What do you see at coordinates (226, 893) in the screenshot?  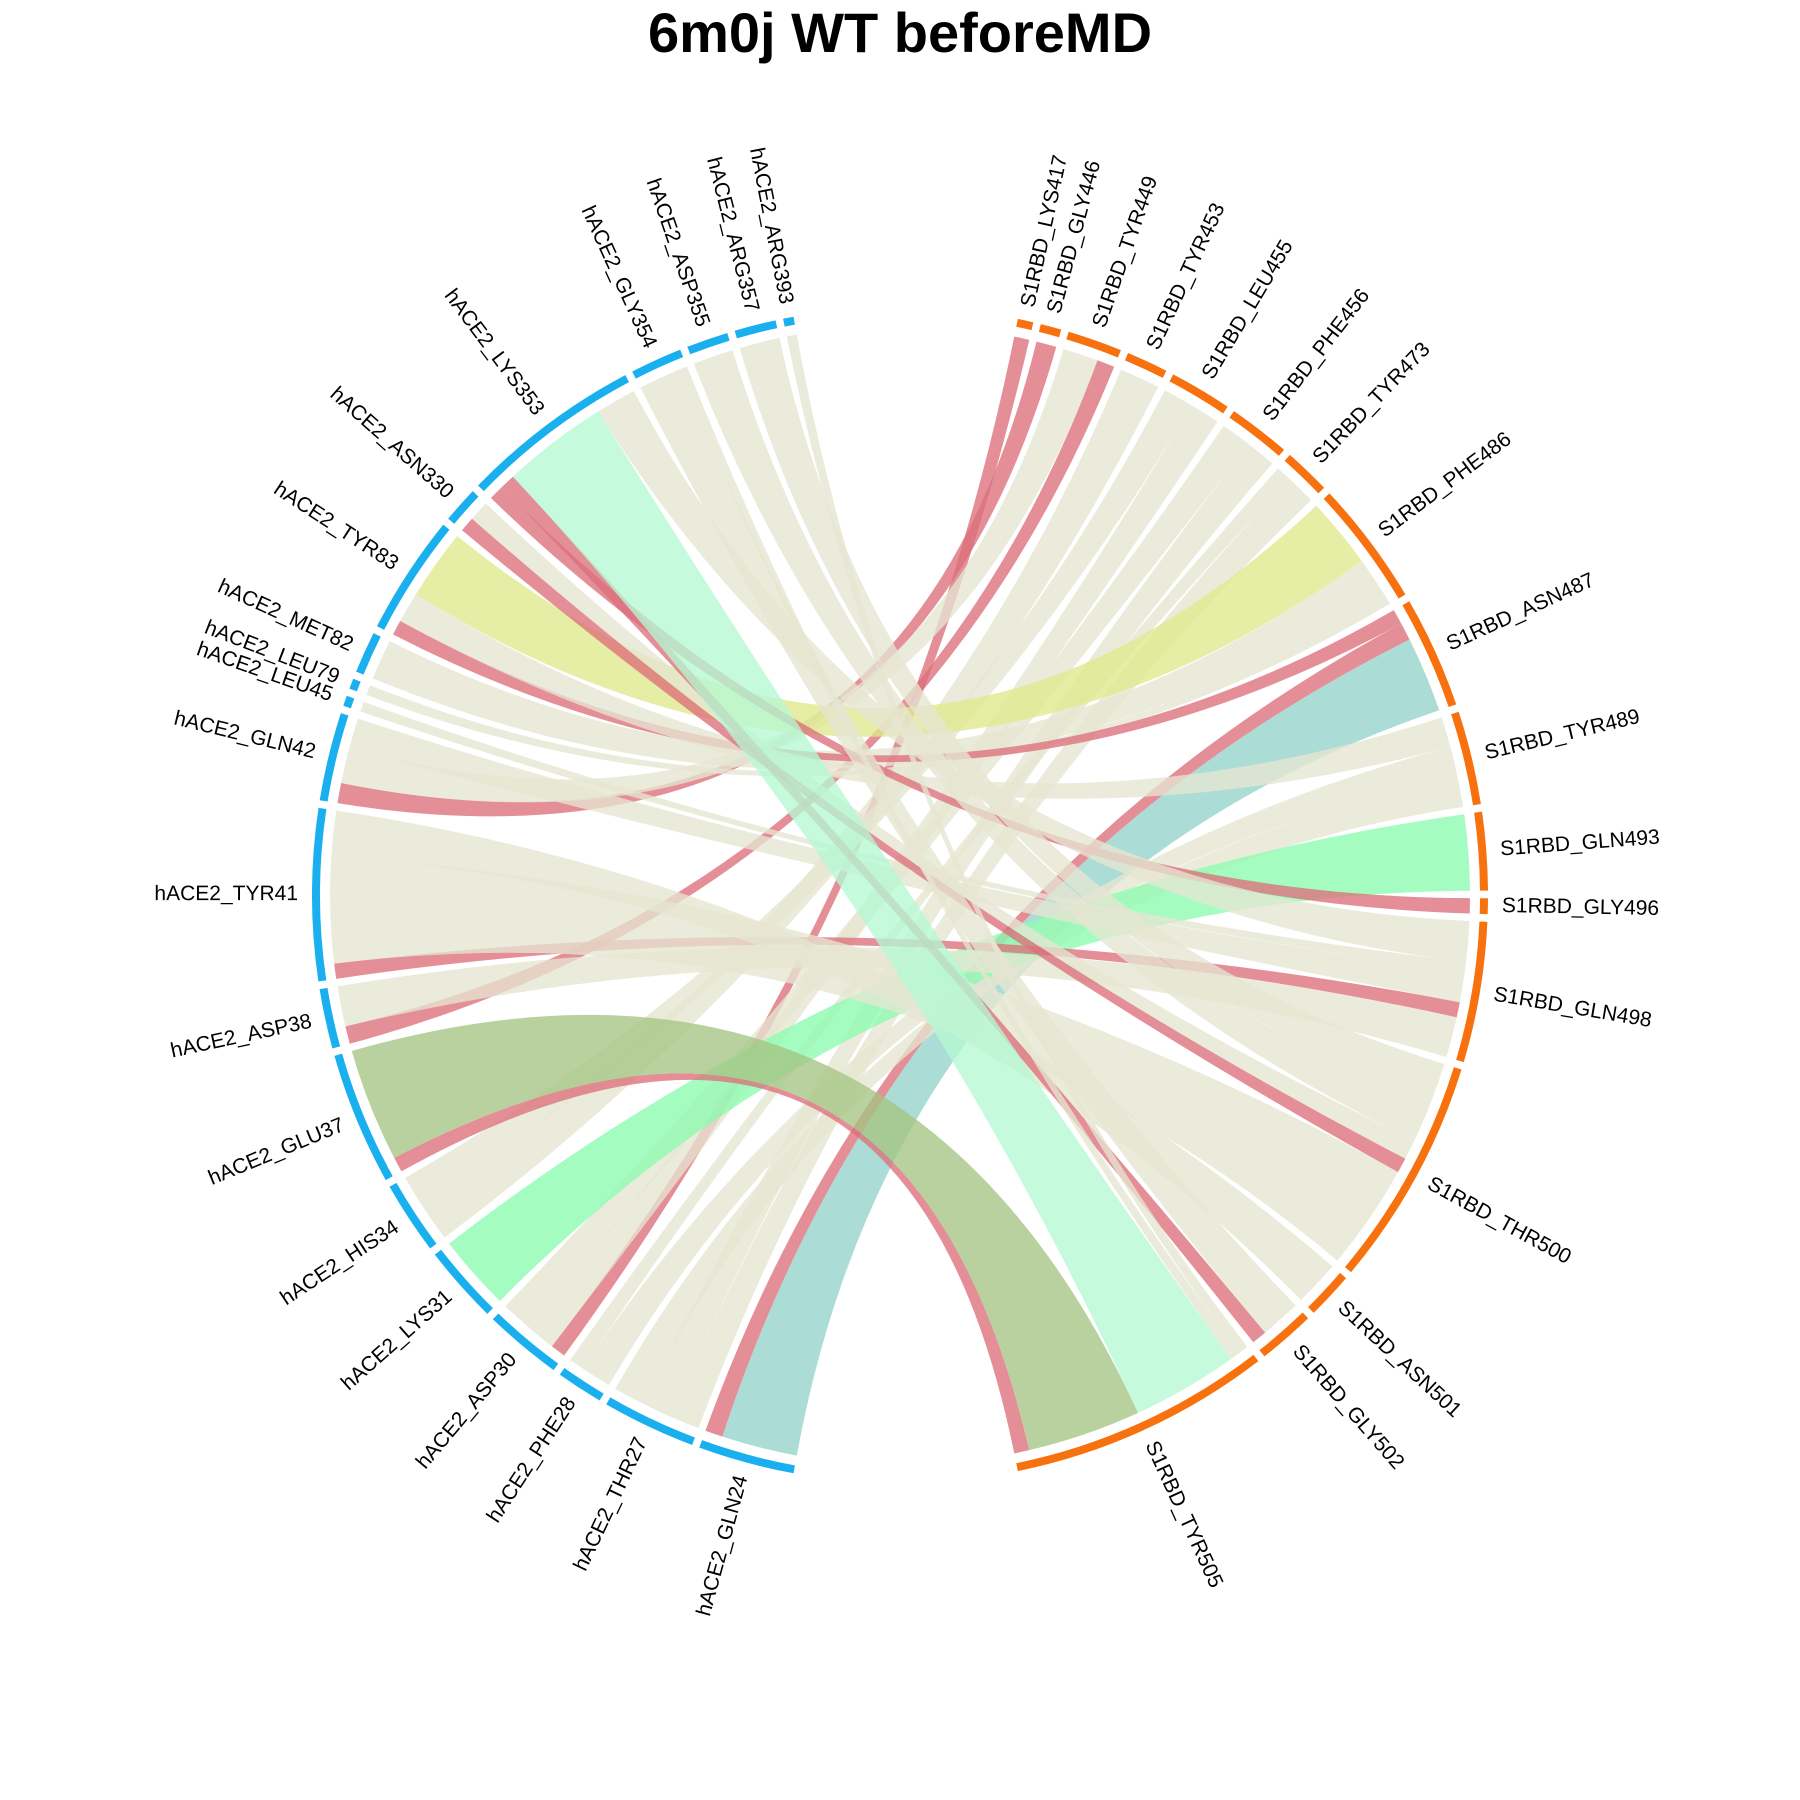 I see `sector-label: hACE2_TYR41` at bounding box center [226, 893].